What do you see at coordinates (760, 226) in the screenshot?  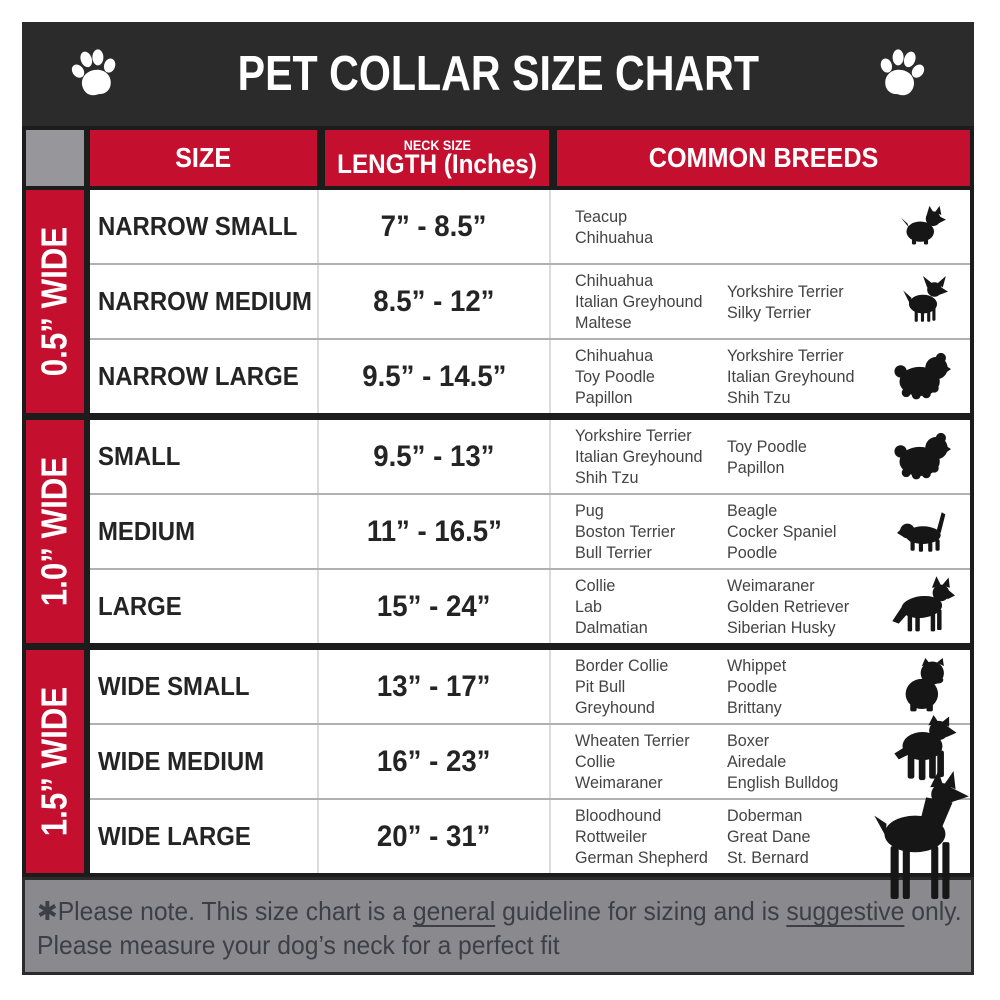 I see `breeds-cell: Teacup Chihuahua` at bounding box center [760, 226].